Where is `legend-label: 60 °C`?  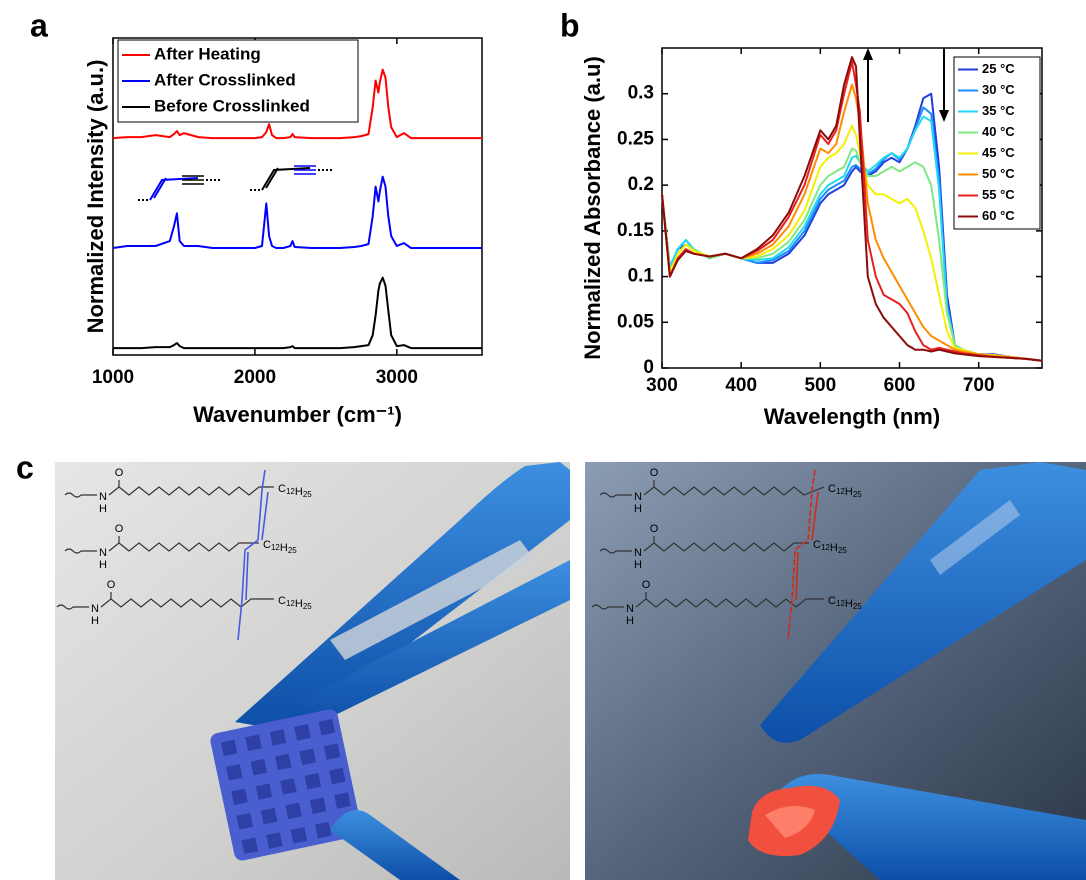 legend-label: 60 °C is located at coordinates (998, 215).